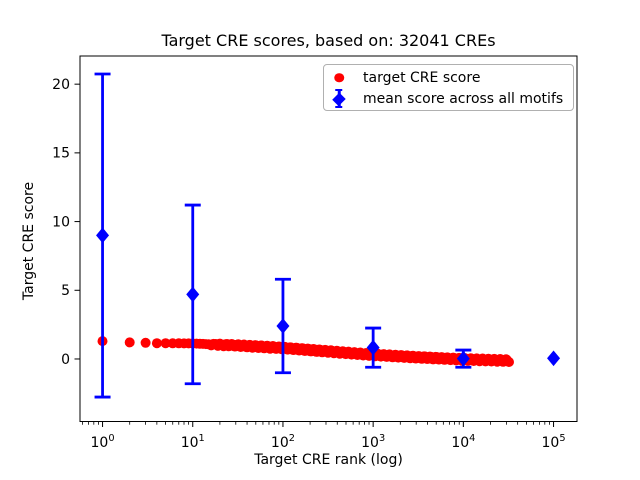 This screenshot has height=480, width=640. What do you see at coordinates (328, 460) in the screenshot?
I see `x-axis-label: Target CRE rank (log)` at bounding box center [328, 460].